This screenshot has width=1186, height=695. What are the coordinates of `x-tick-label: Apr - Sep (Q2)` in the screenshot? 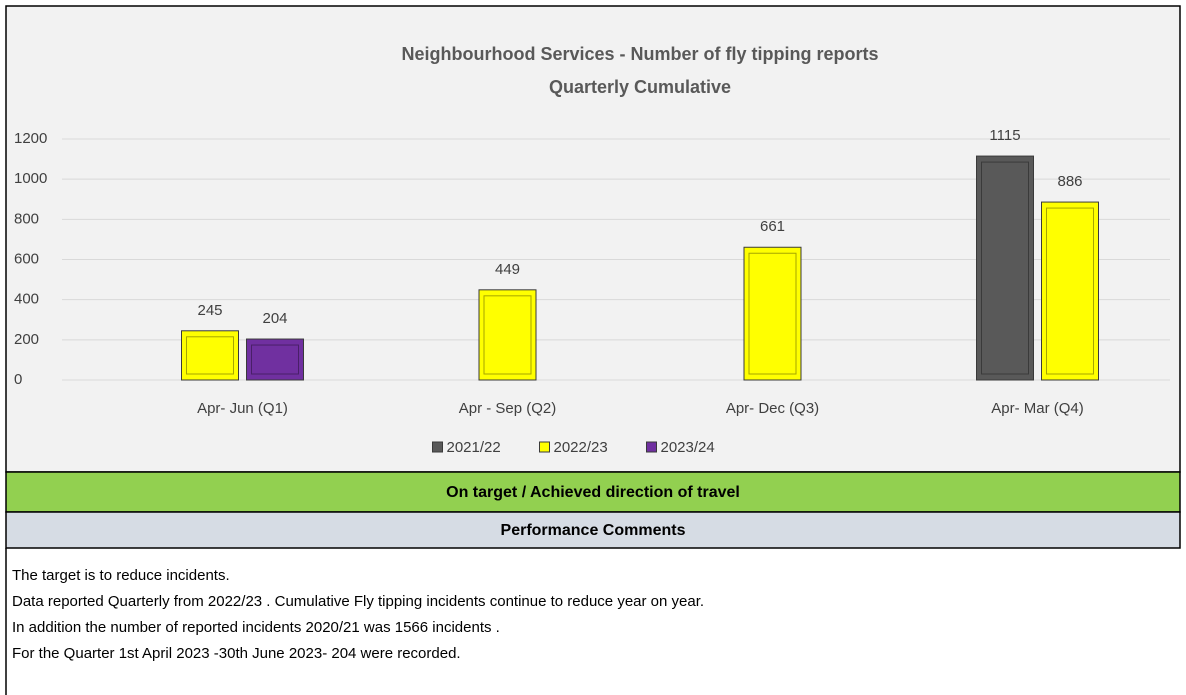 It's located at (508, 408).